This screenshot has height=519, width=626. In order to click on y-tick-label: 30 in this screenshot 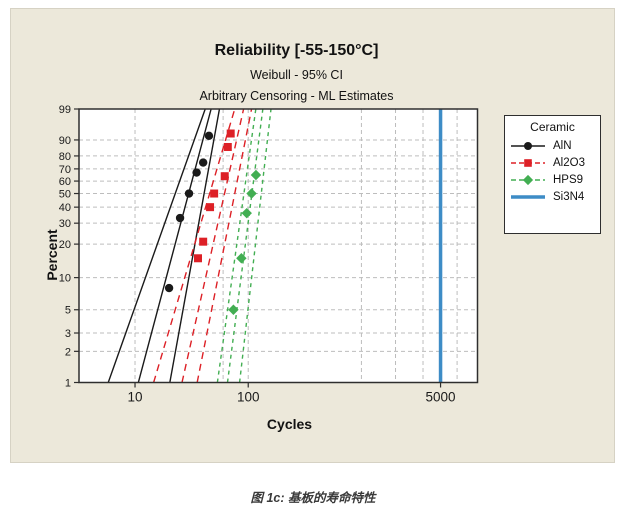, I will do `click(65, 224)`.